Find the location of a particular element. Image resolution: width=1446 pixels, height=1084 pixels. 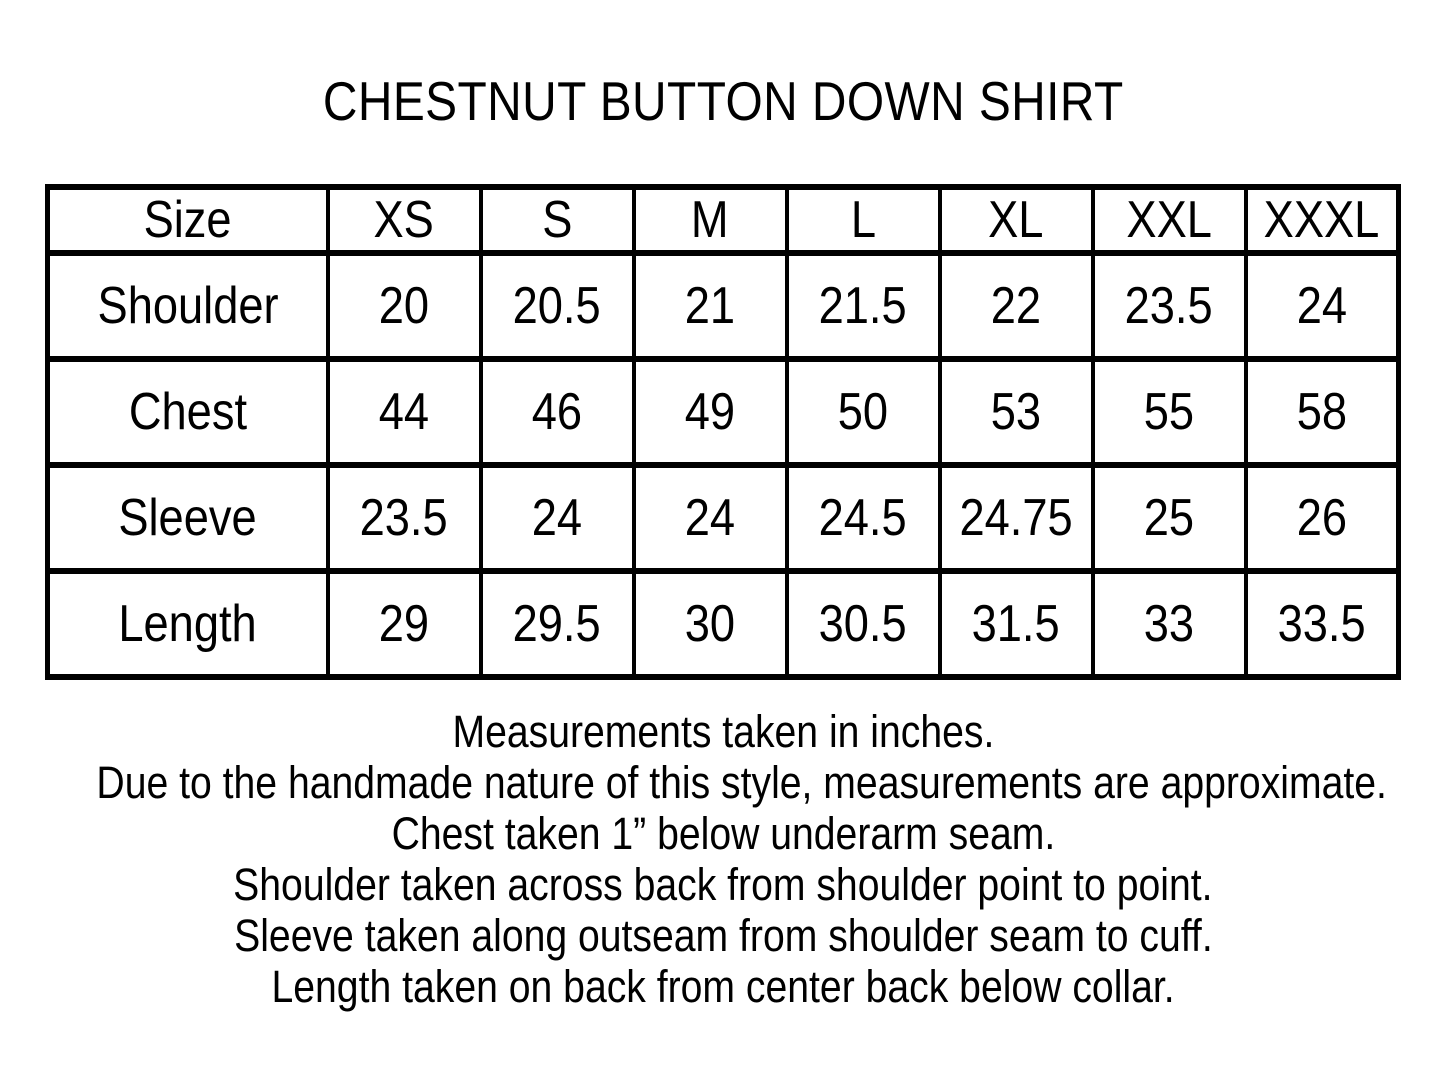

cell-value: 53 is located at coordinates (1016, 412).